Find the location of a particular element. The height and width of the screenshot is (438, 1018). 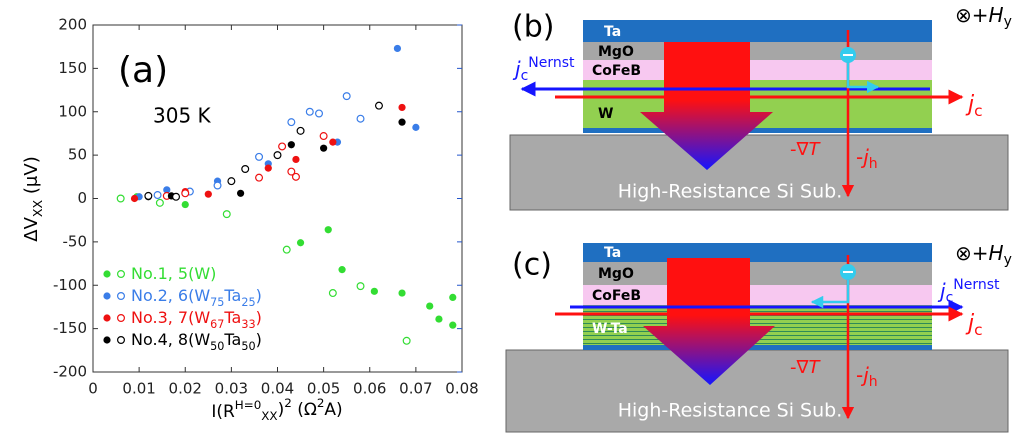

substrate is located at coordinates (757, 391).